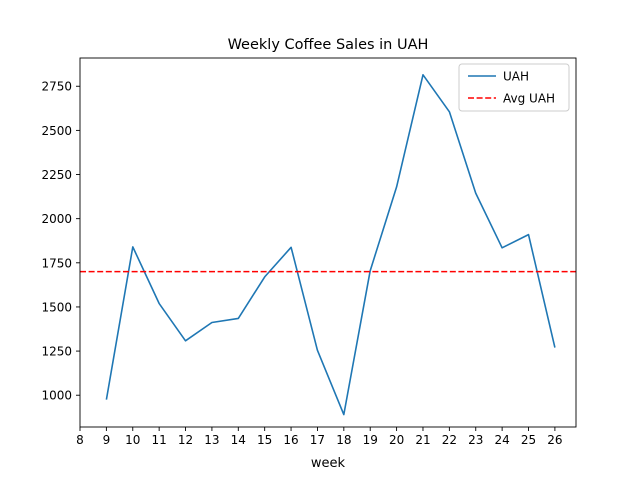 This screenshot has width=640, height=480. What do you see at coordinates (343, 440) in the screenshot?
I see `x-tick-label: 18` at bounding box center [343, 440].